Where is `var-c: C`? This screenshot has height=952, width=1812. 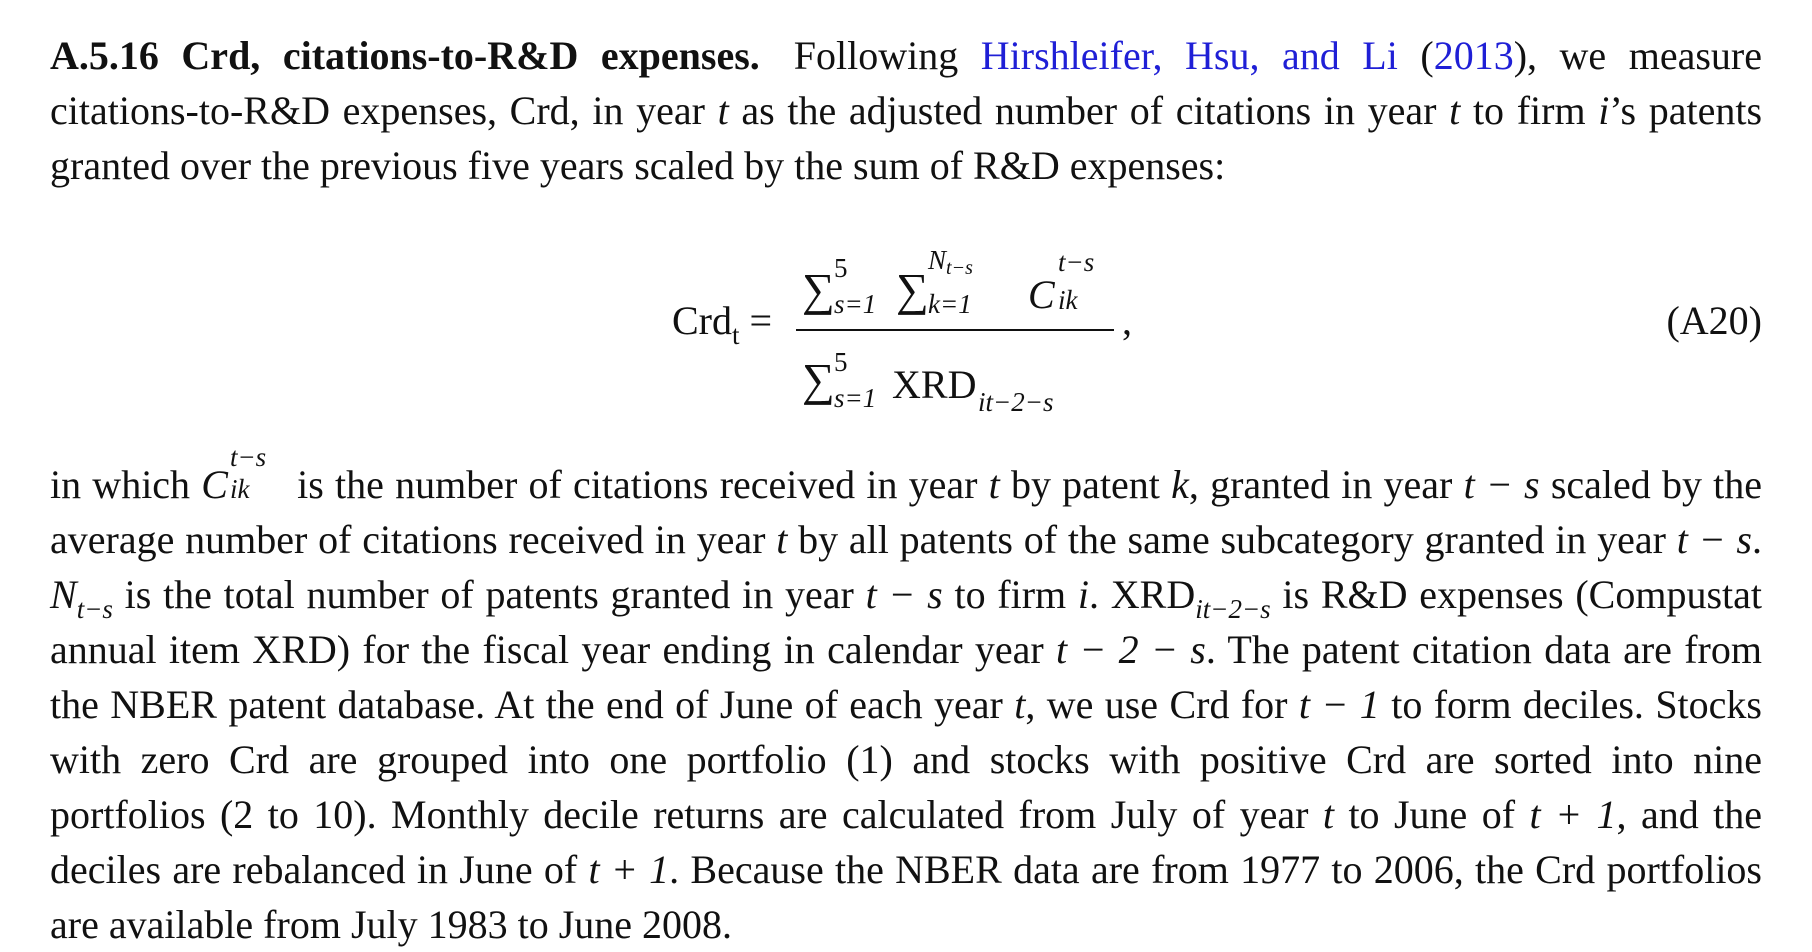
var-c: C is located at coordinates (214, 484).